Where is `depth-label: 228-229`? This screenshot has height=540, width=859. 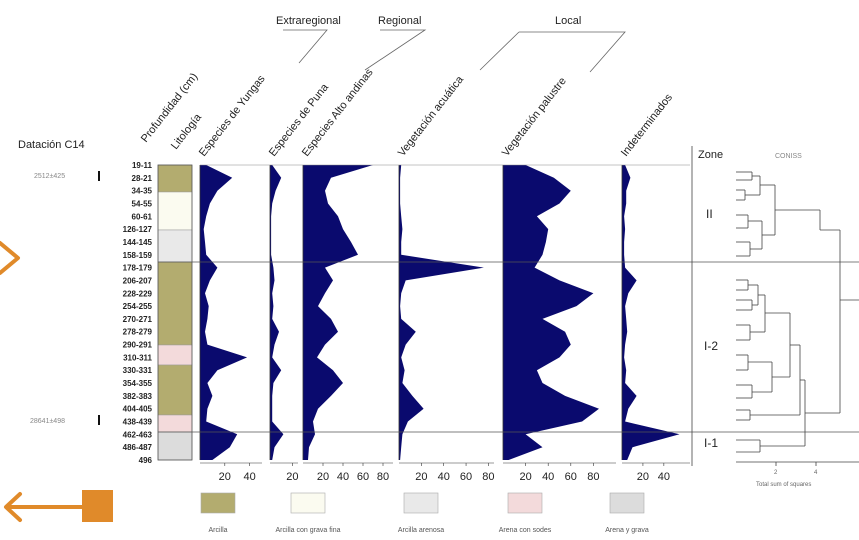 depth-label: 228-229 is located at coordinates (138, 293).